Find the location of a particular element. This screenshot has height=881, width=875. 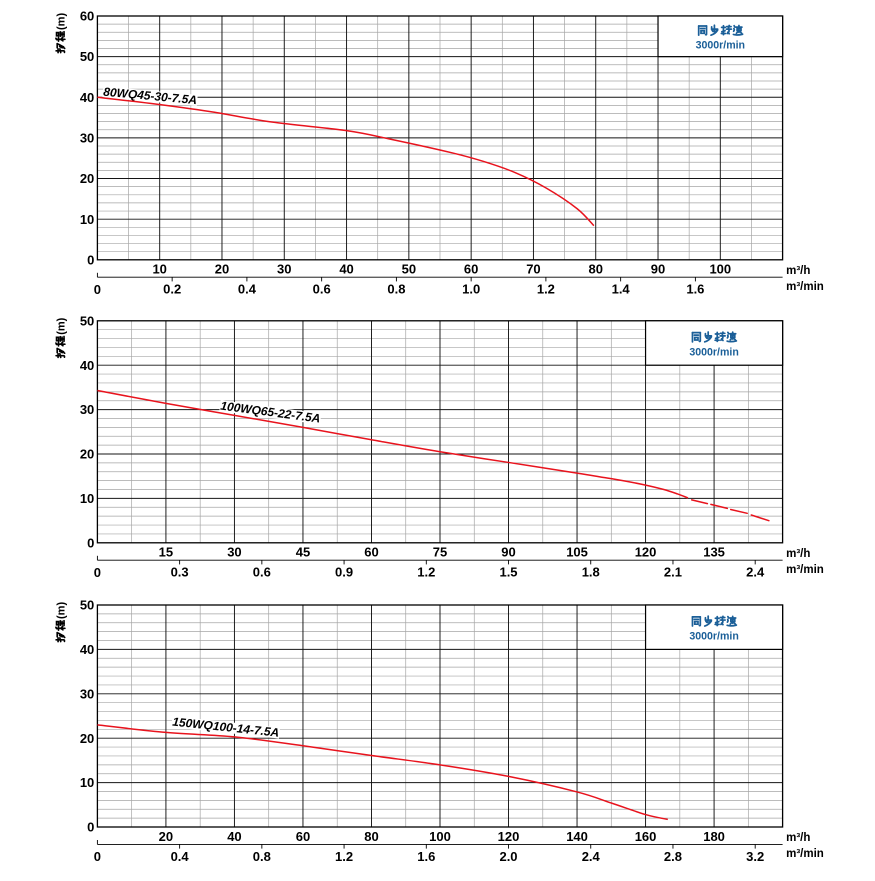

svg-text: 180 is located at coordinates (714, 836).